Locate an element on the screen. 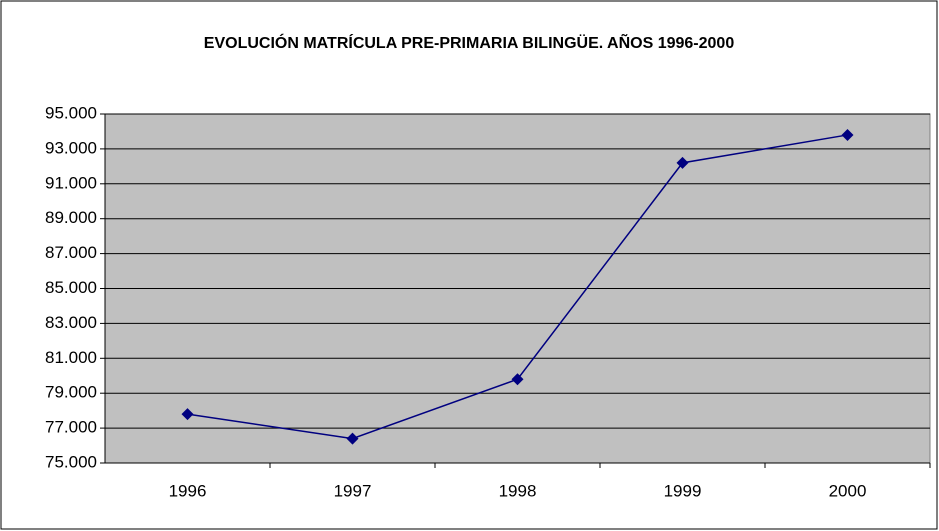 The height and width of the screenshot is (531, 939). y-tick-label: 81.000 is located at coordinates (71, 357).